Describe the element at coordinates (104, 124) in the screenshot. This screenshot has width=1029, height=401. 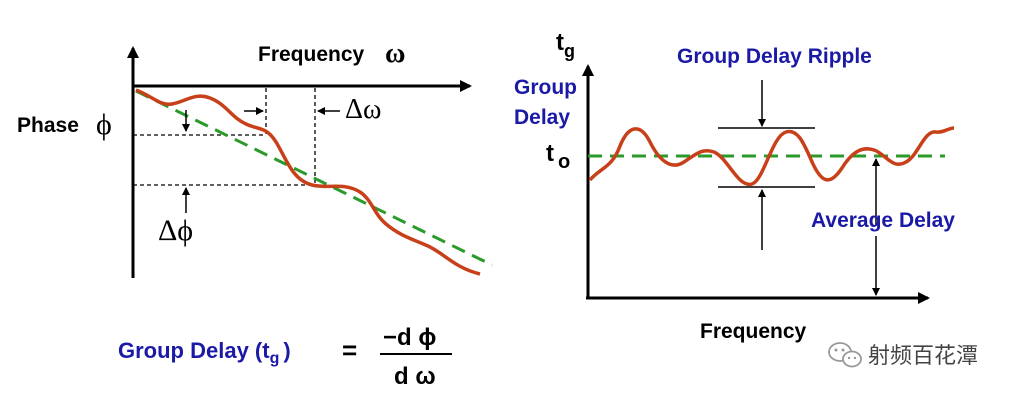
I see `phase-y-axis-symbol: ϕ` at that location.